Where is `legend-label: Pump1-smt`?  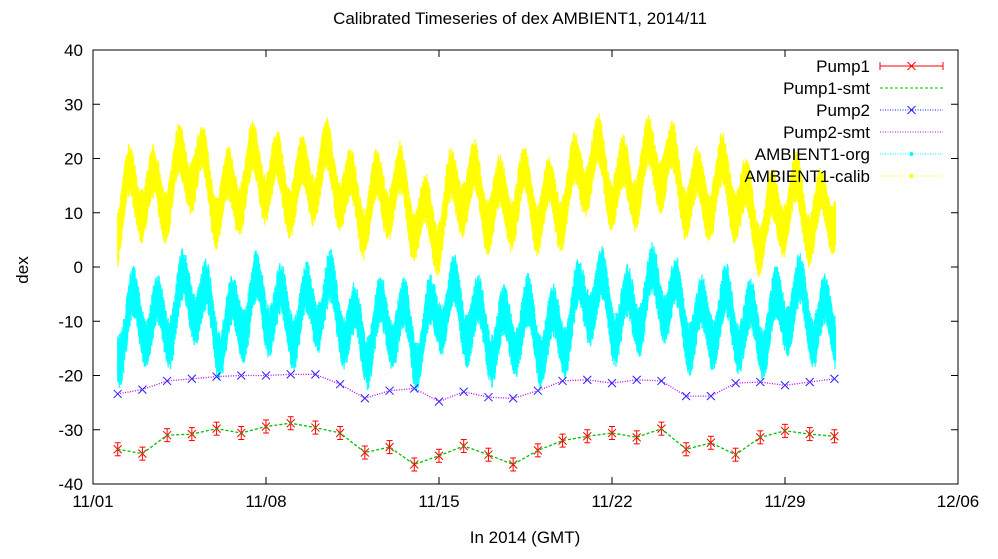 legend-label: Pump1-smt is located at coordinates (826, 88).